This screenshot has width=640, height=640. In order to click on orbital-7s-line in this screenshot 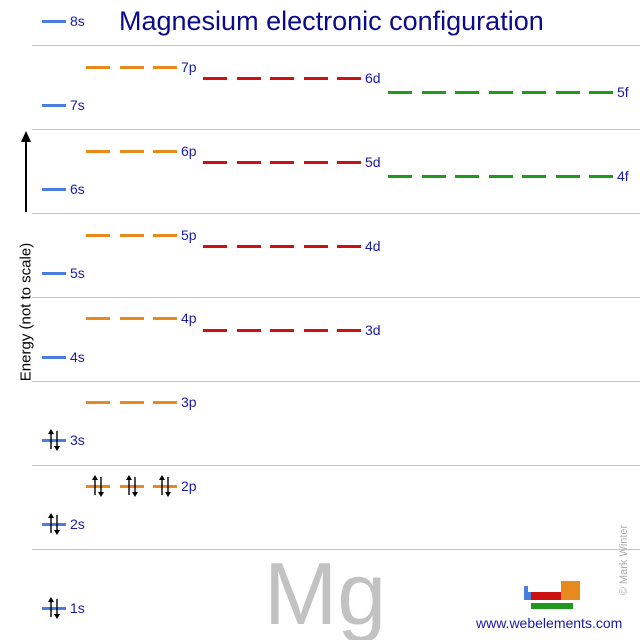, I will do `click(54, 105)`.